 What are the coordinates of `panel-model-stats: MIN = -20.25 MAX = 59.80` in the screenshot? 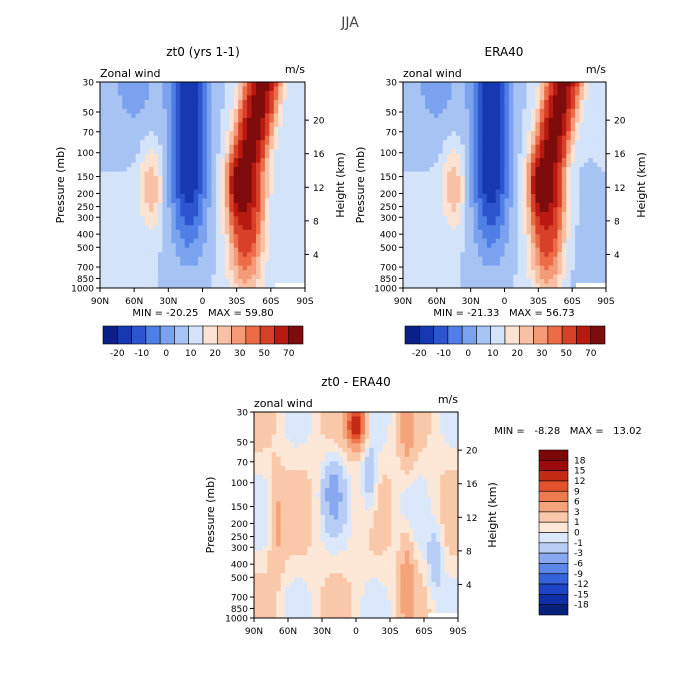 It's located at (202, 313).